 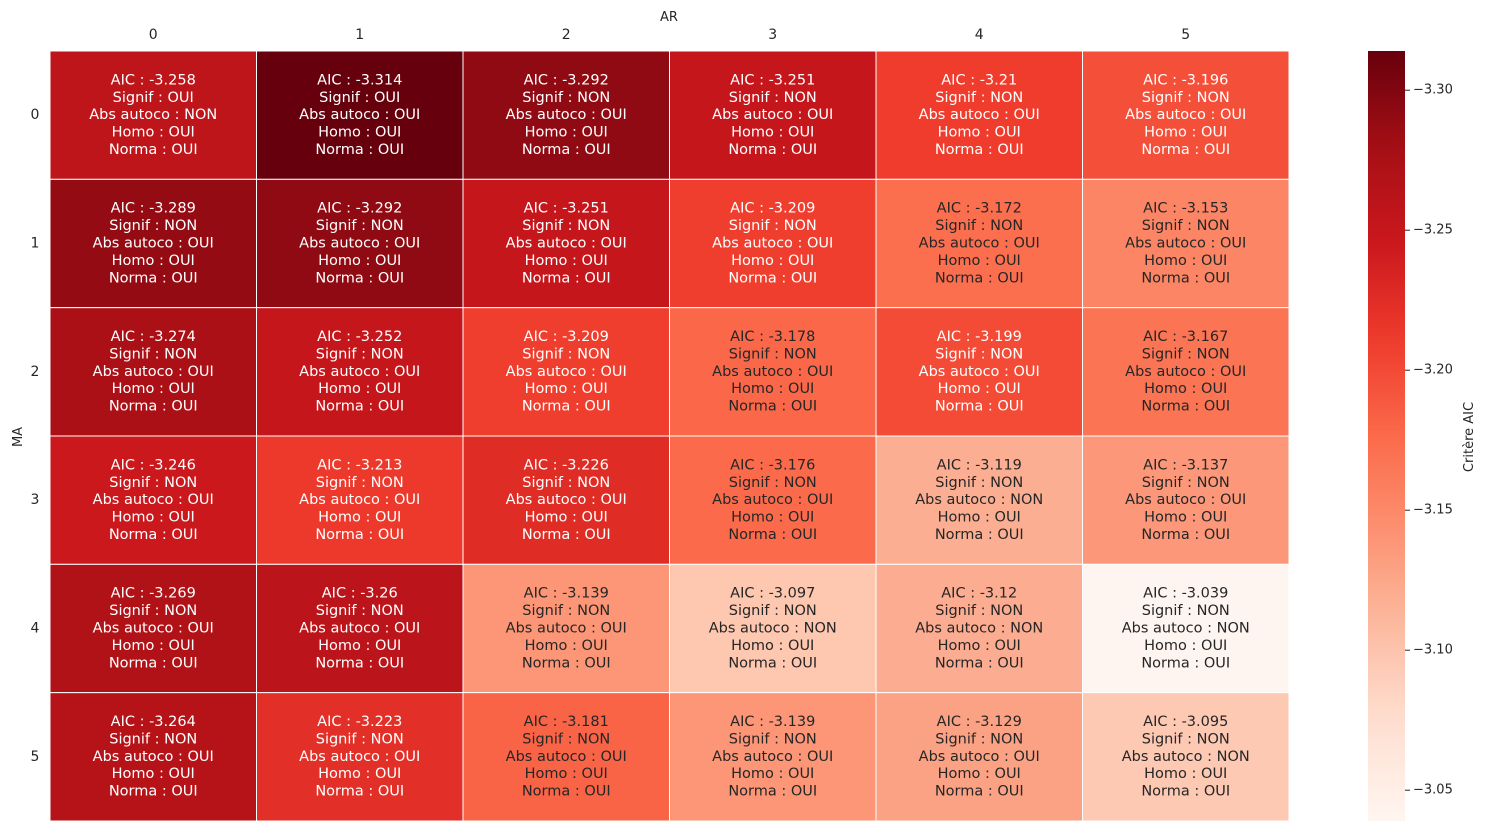 I want to click on colorbar-tick-label: −3.30, so click(x=1433, y=90).